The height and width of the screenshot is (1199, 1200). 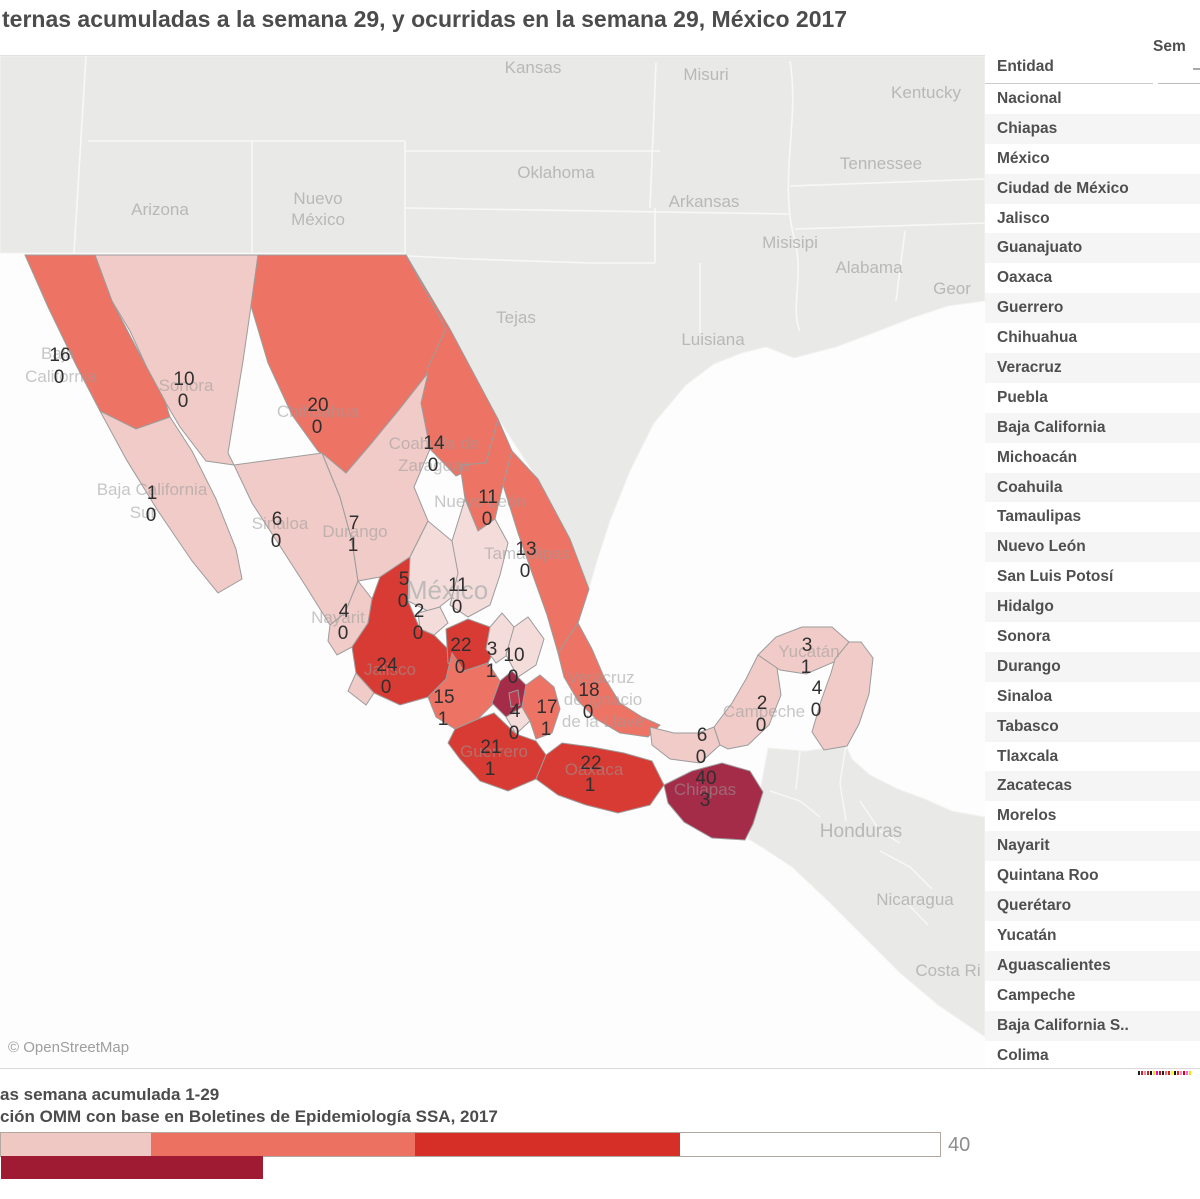 I want to click on state-name-label: Guerrero, so click(x=494, y=751).